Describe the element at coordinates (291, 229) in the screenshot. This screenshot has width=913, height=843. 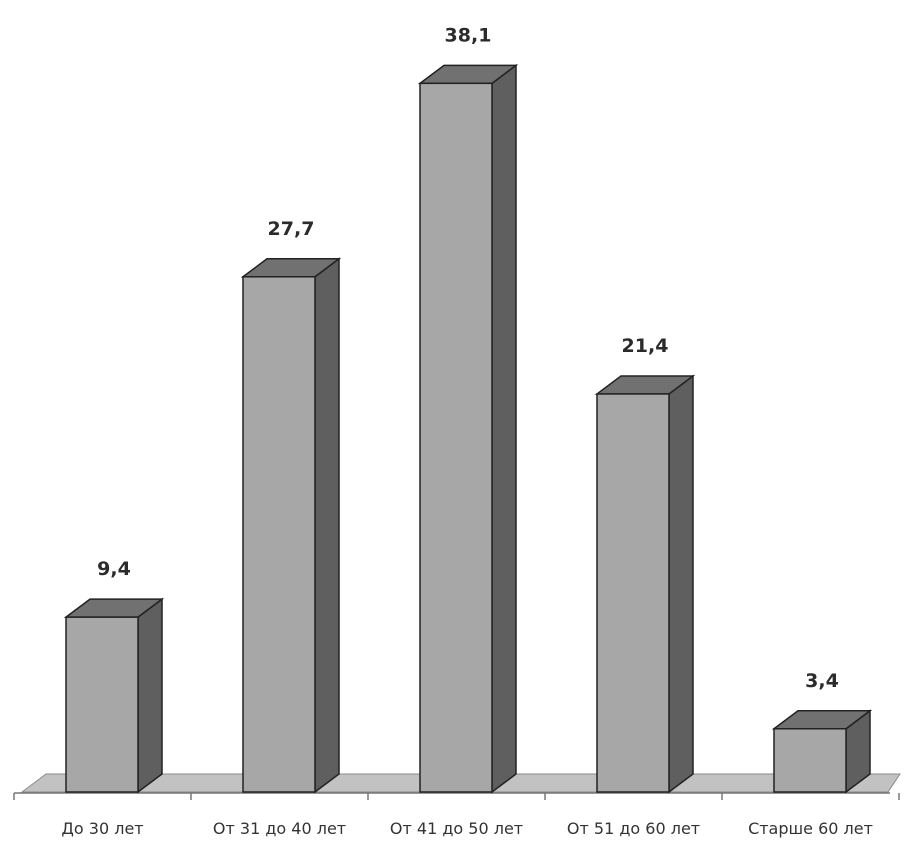
I see `data-label: 27,7` at that location.